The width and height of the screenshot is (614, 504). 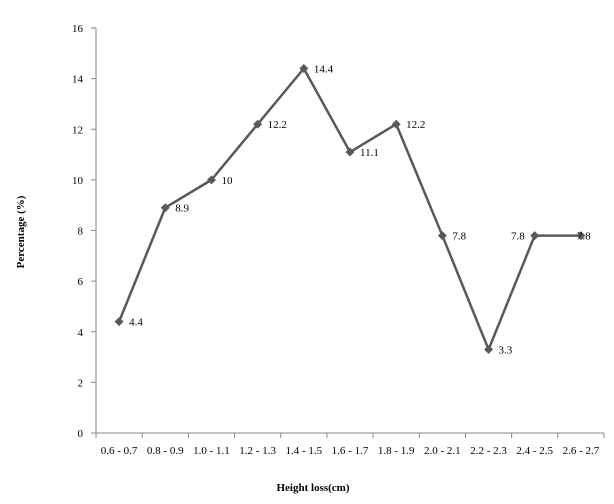 I want to click on x-tick-label: 0.8 - 0.9, so click(x=165, y=451).